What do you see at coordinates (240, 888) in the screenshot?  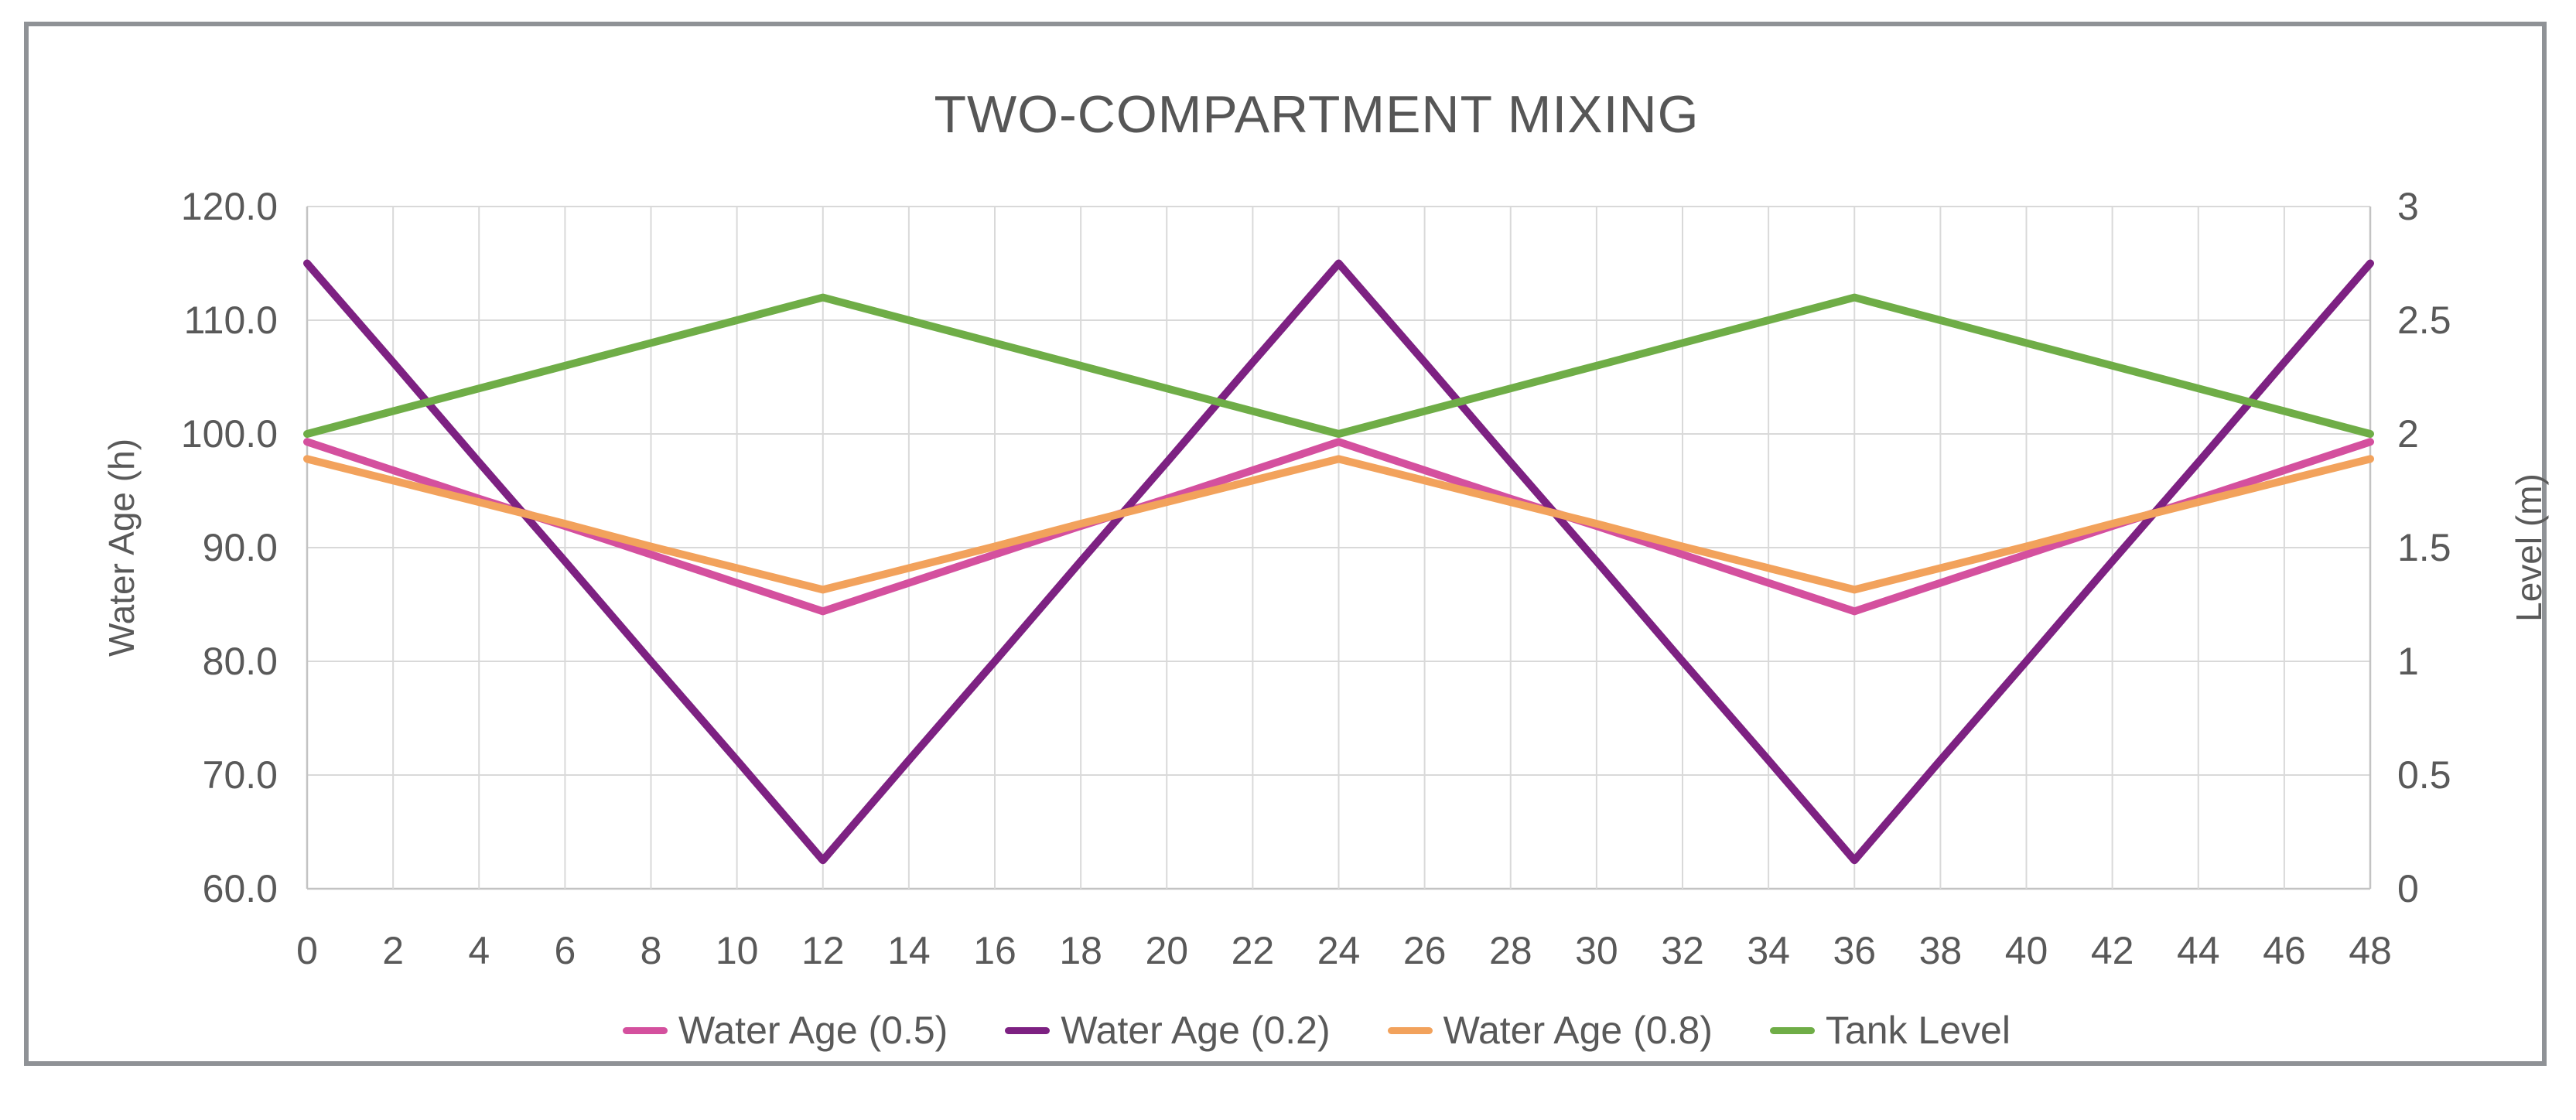 I see `left-axis-tick-label: 60.0` at bounding box center [240, 888].